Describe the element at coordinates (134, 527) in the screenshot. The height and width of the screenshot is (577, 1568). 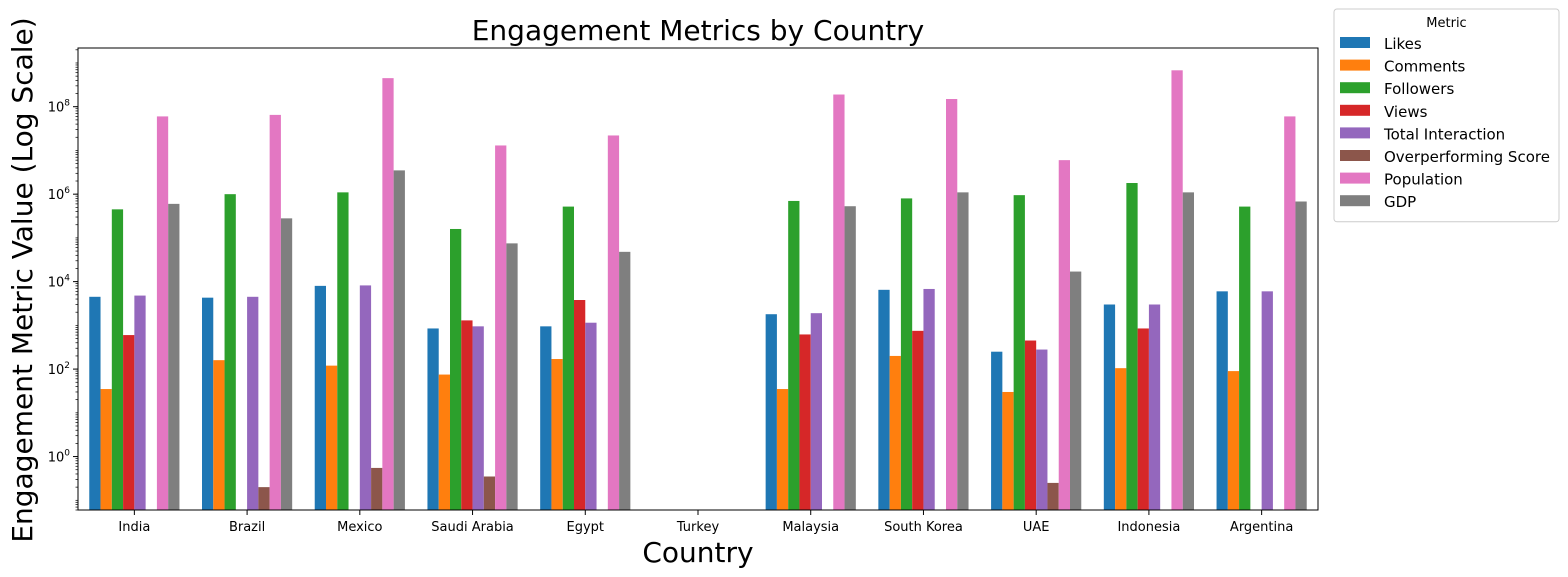
I see `x-tick-label: India` at that location.